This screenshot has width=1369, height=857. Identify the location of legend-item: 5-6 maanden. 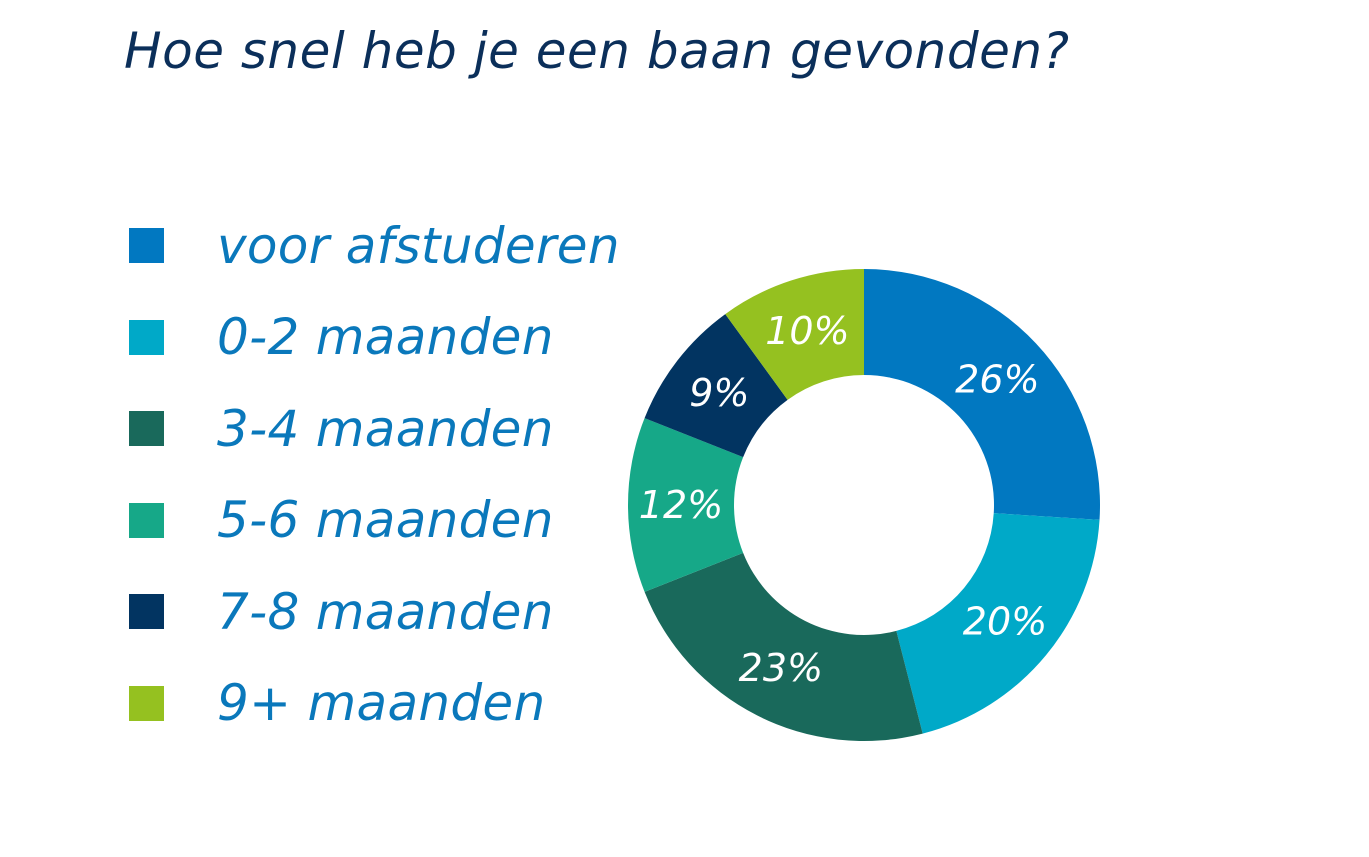
(374, 521).